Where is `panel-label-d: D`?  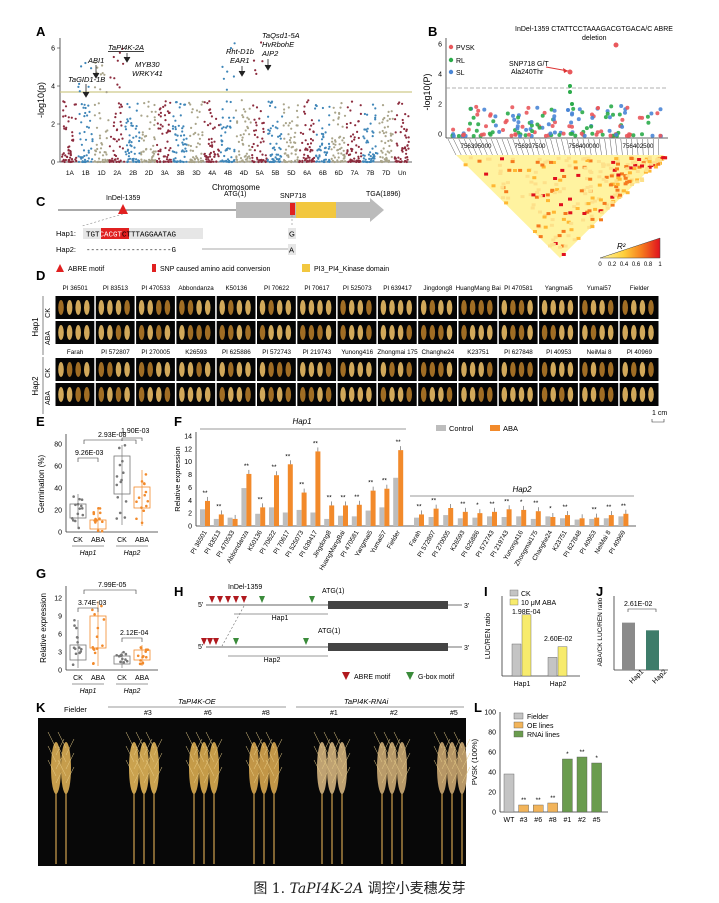 panel-label-d: D is located at coordinates (40, 275).